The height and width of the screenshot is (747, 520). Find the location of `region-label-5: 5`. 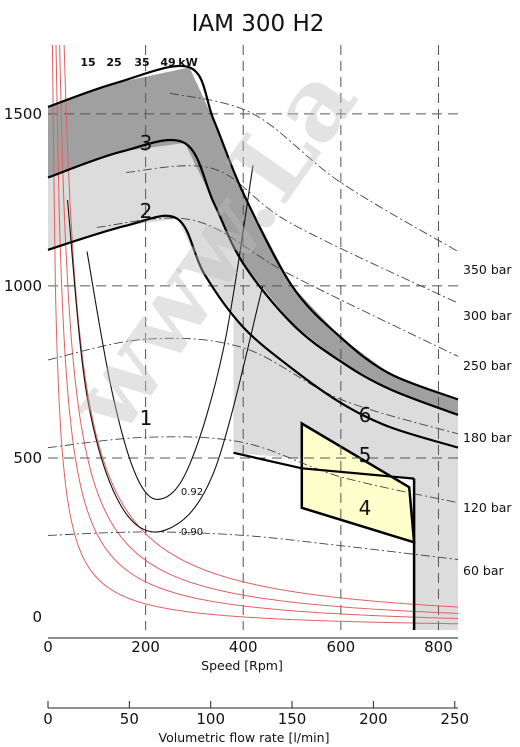

region-label-5: 5 is located at coordinates (365, 455).